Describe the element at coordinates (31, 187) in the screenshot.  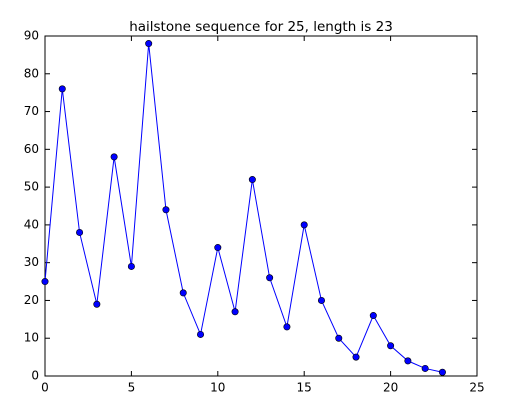
I see `y-tick-label: 50` at that location.